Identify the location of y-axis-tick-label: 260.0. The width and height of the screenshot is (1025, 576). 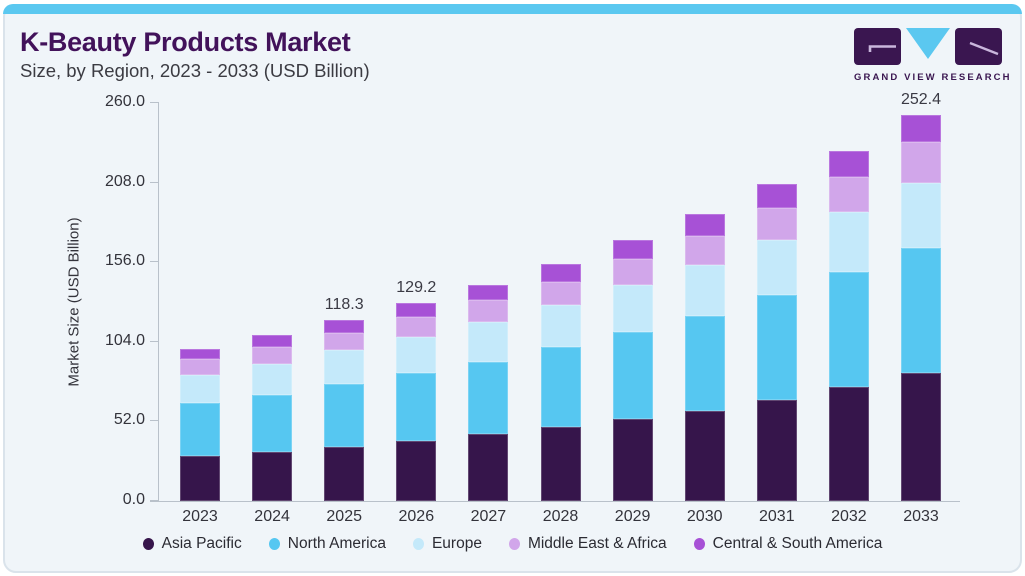
(124, 101).